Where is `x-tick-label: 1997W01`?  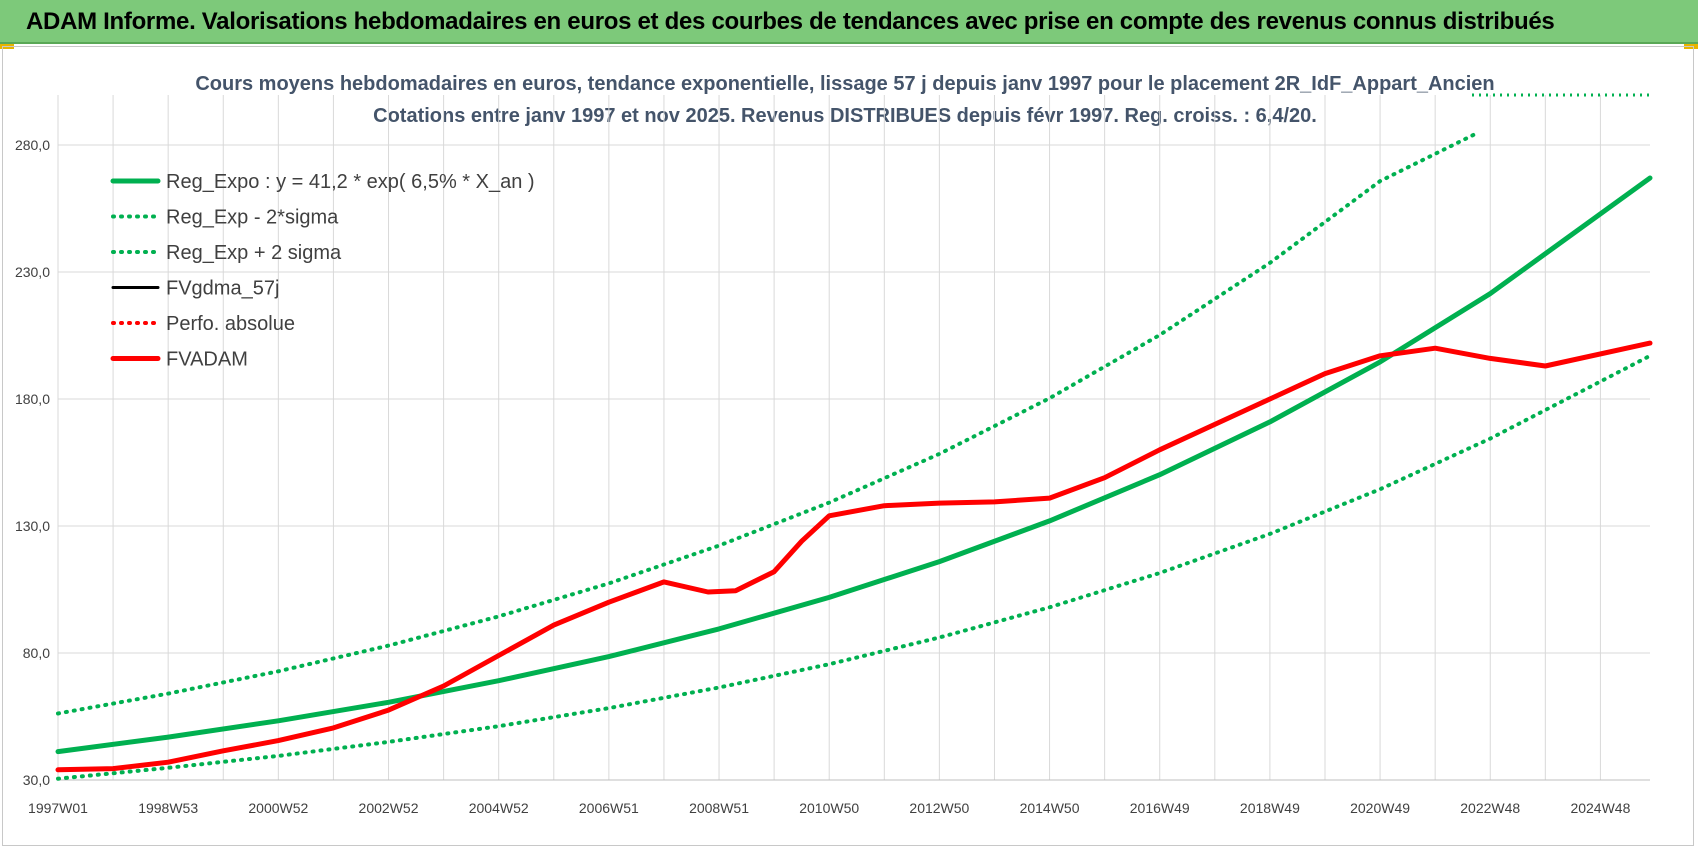
x-tick-label: 1997W01 is located at coordinates (58, 808).